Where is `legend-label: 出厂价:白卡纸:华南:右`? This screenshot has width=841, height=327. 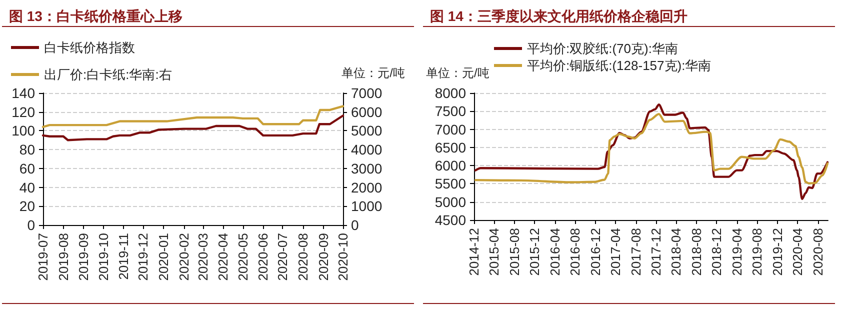
legend-label: 出厂价:白卡纸:华南:右 is located at coordinates (108, 74).